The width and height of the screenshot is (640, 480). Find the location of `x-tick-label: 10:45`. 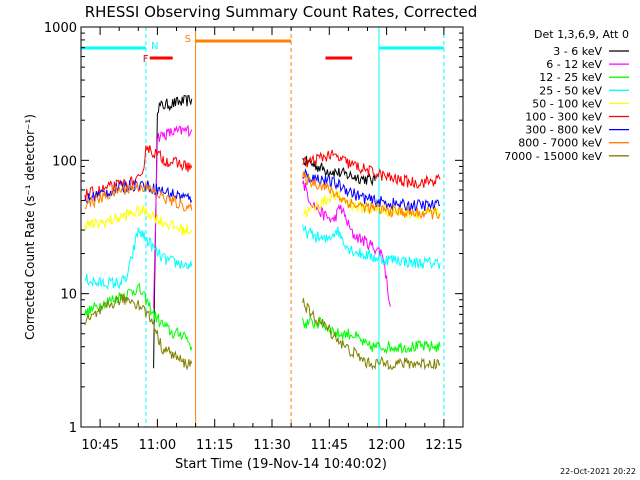

x-tick-label: 10:45 is located at coordinates (99, 445).